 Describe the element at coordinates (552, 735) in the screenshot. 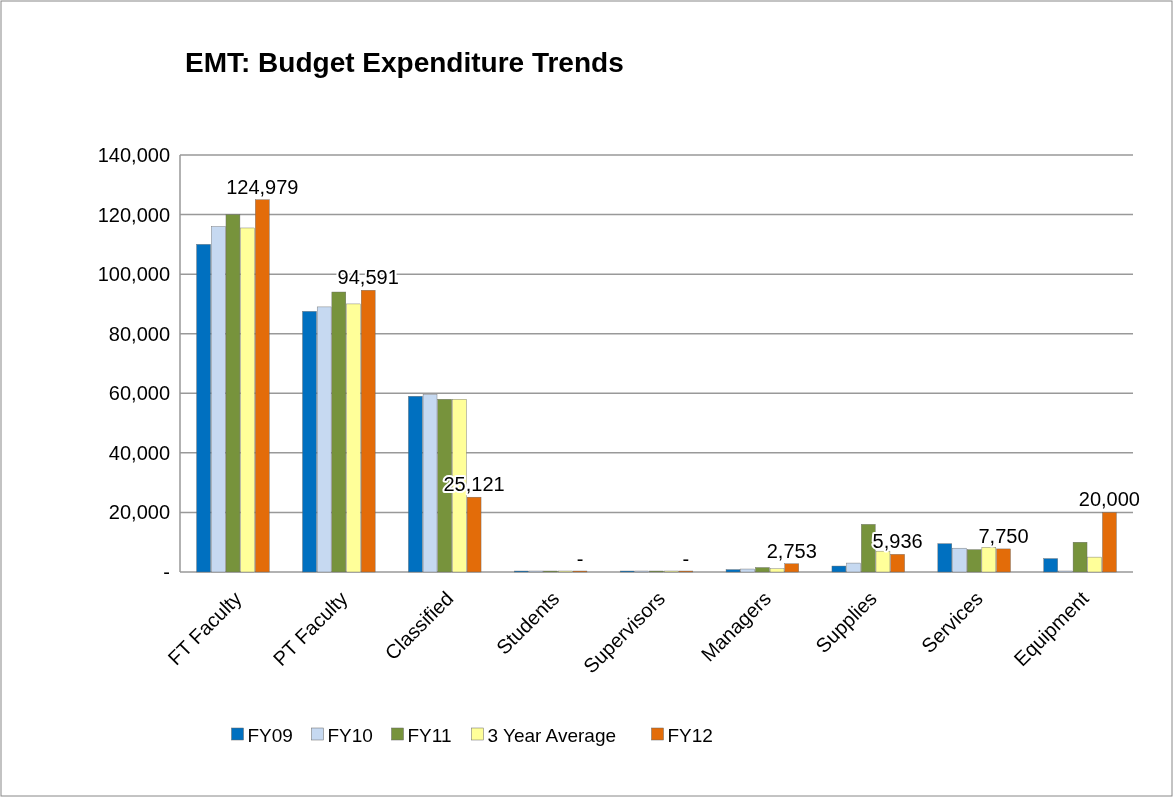

I see `legend-label: 3 Year Average` at that location.